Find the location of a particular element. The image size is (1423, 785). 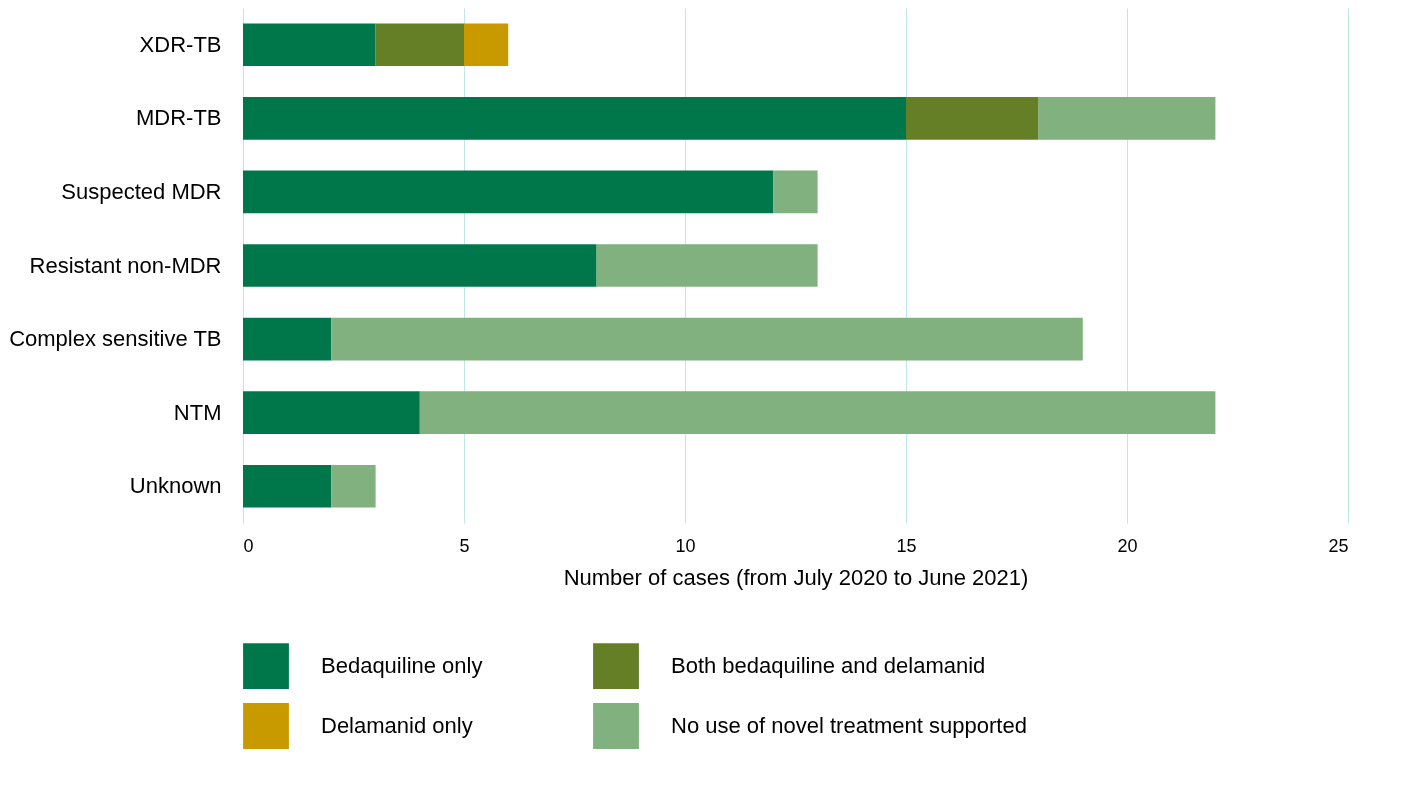

legend-label: Both bedaquiline and delamanid is located at coordinates (828, 666).